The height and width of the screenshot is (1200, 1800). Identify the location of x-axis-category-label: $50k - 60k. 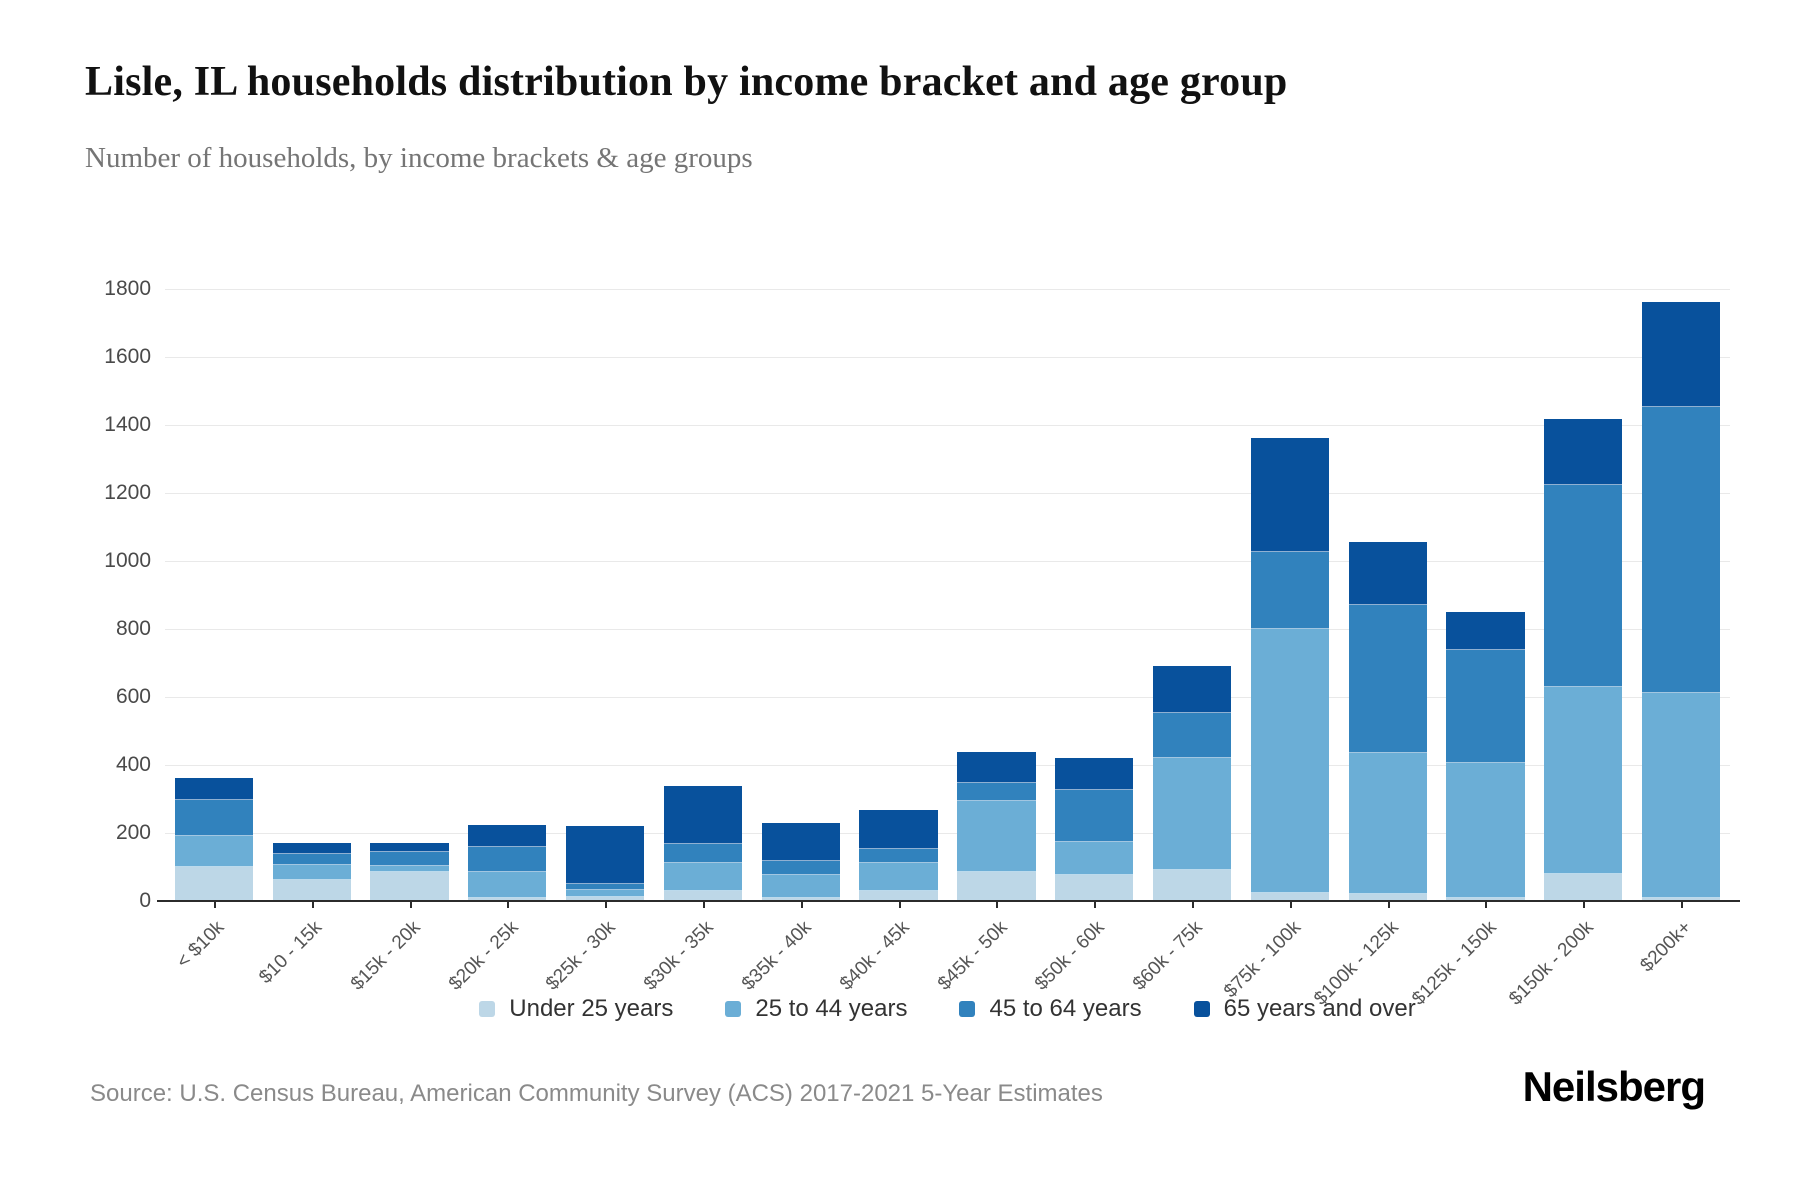
(1070, 956).